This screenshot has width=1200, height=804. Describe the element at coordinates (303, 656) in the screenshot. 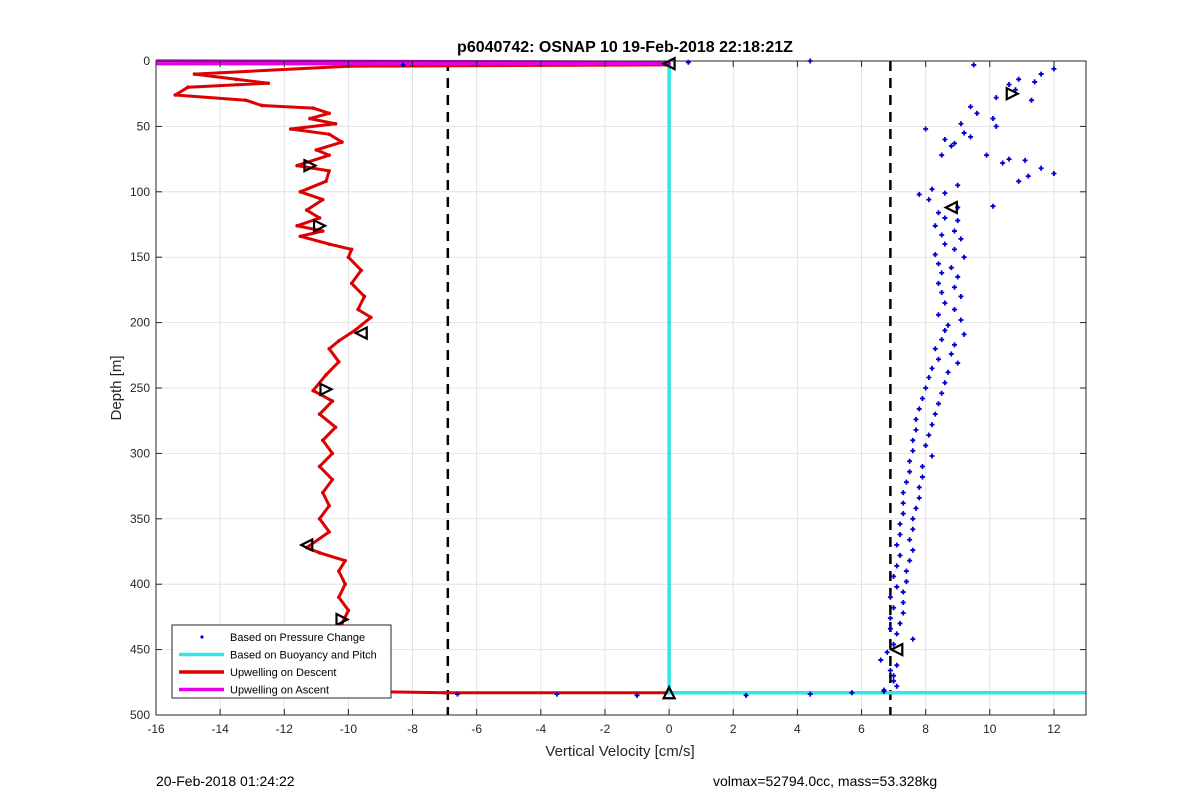

I see `legend-label: Based on Buoyancy and Pitch` at that location.